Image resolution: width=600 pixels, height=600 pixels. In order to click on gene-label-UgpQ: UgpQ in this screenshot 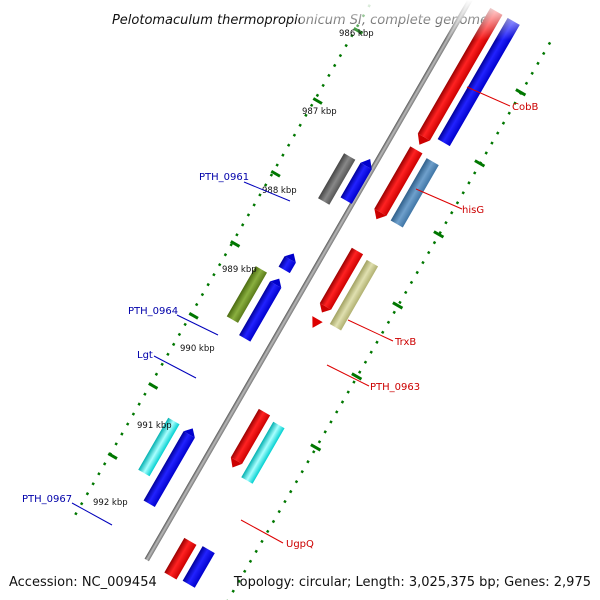, I will do `click(300, 544)`.